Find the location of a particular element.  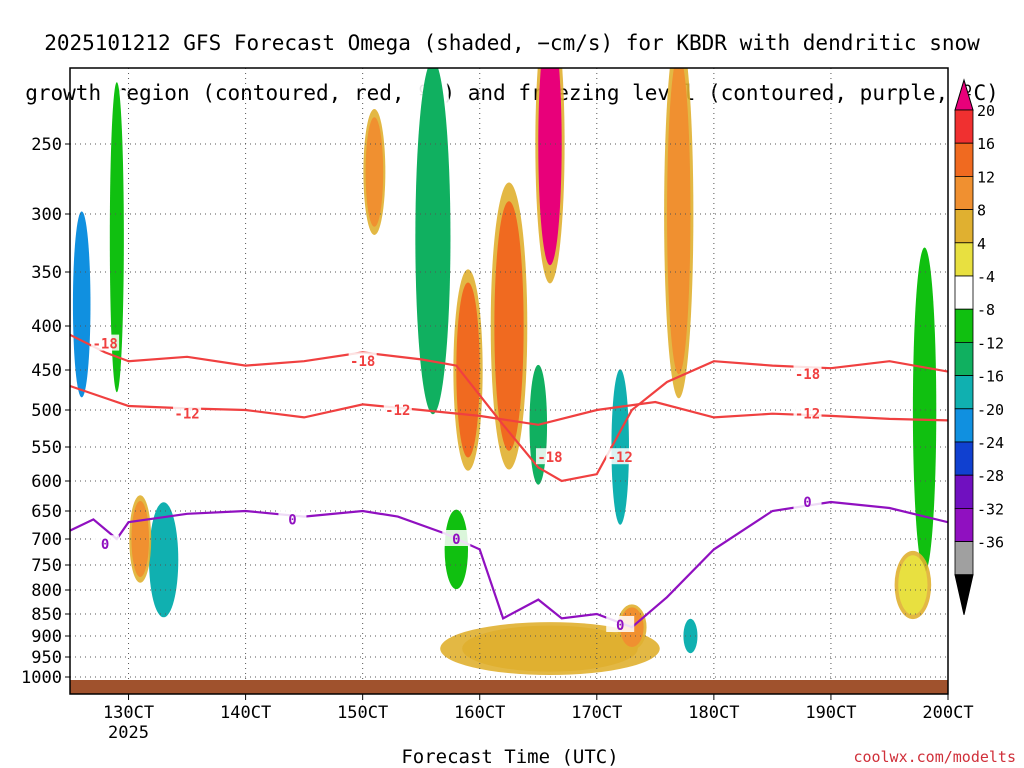

colorbar-label: 4 is located at coordinates (981, 244).